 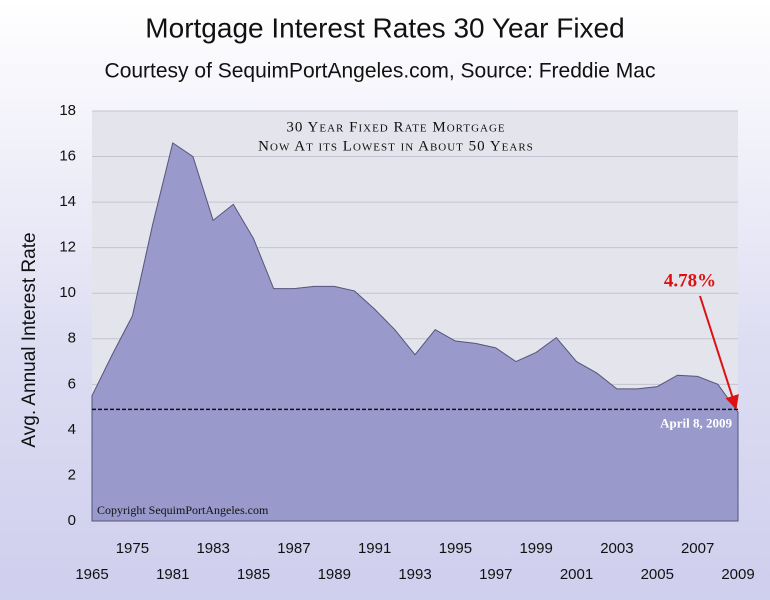 What do you see at coordinates (576, 574) in the screenshot?
I see `x-tick-label: 2001` at bounding box center [576, 574].